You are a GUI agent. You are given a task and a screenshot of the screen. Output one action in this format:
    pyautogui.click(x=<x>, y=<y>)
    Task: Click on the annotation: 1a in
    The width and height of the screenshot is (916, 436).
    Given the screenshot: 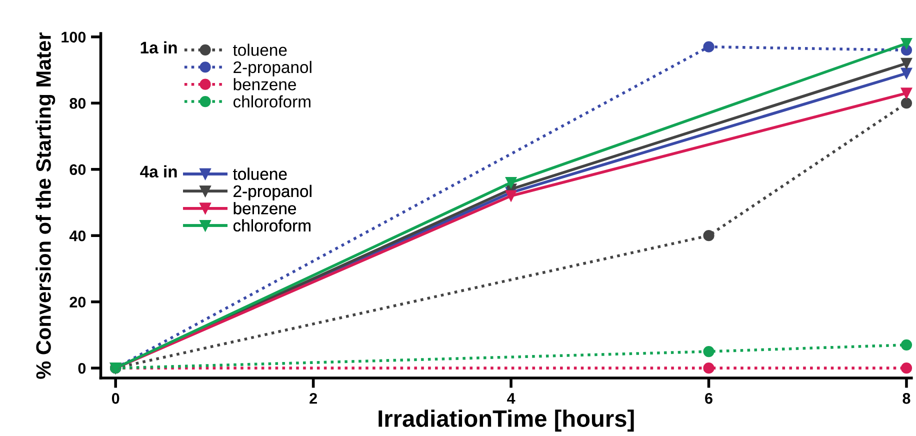 What is the action you would take?
    pyautogui.click(x=158, y=47)
    